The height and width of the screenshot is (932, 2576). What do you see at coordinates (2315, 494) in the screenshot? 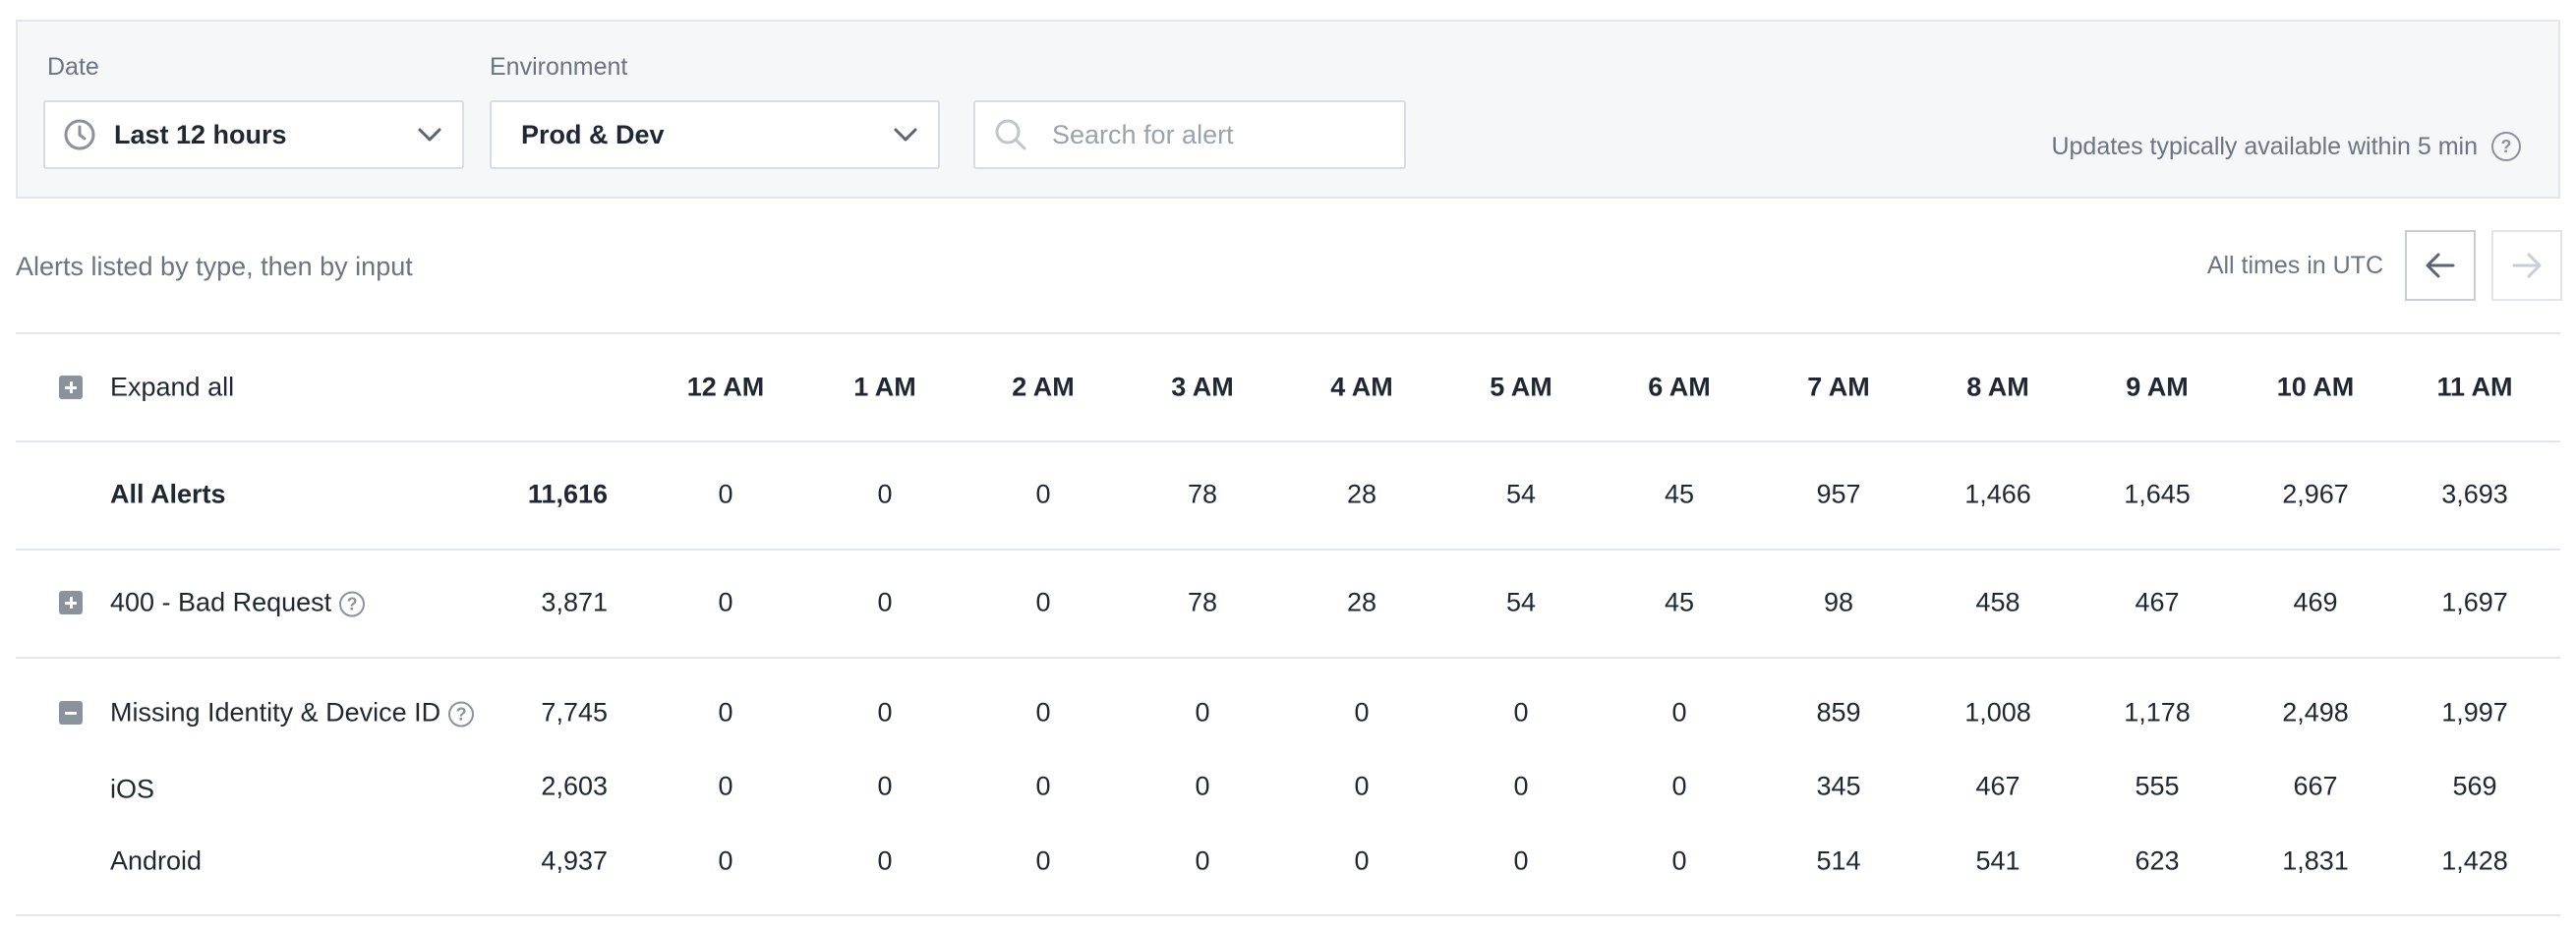
I see `table-cell: 2,967` at bounding box center [2315, 494].